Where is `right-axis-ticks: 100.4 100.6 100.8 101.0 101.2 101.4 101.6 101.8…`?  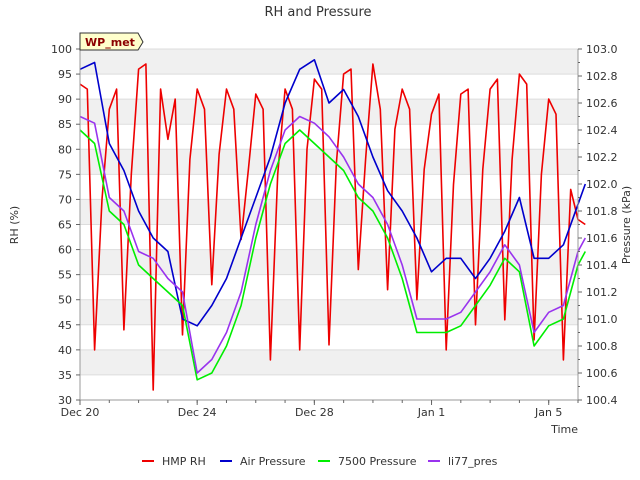
right-axis-ticks: 100.4 100.6 100.8 101.0 101.2 101.4 101.6 101.8… is located at coordinates (598, 225).